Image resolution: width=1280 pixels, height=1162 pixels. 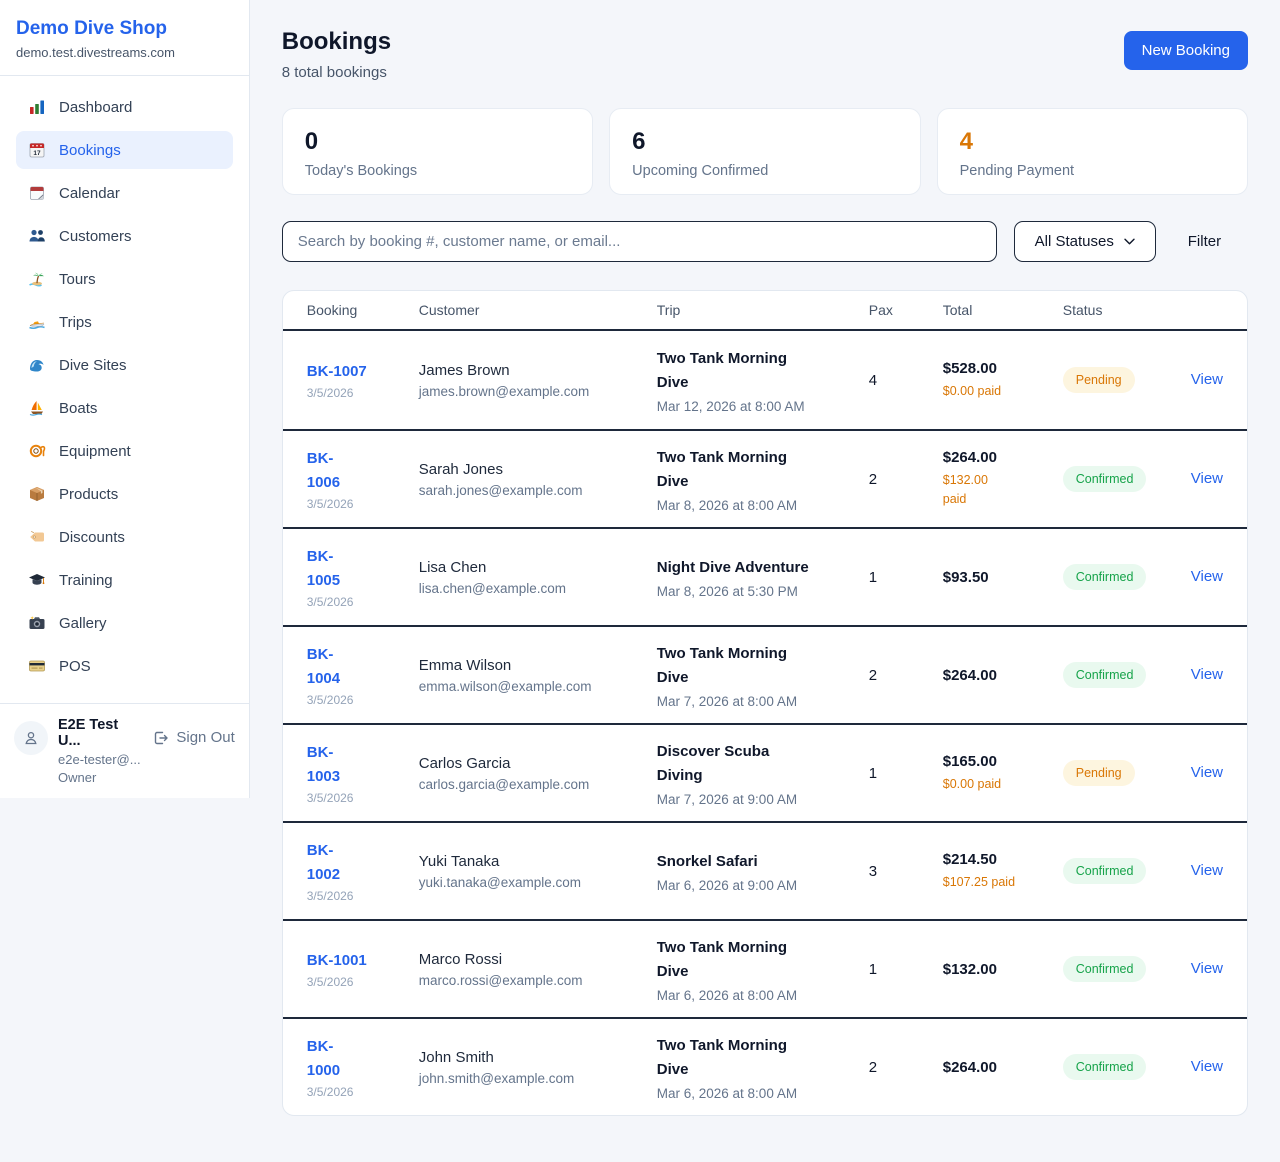 I want to click on status-select-value: All Statuses, so click(x=1074, y=241).